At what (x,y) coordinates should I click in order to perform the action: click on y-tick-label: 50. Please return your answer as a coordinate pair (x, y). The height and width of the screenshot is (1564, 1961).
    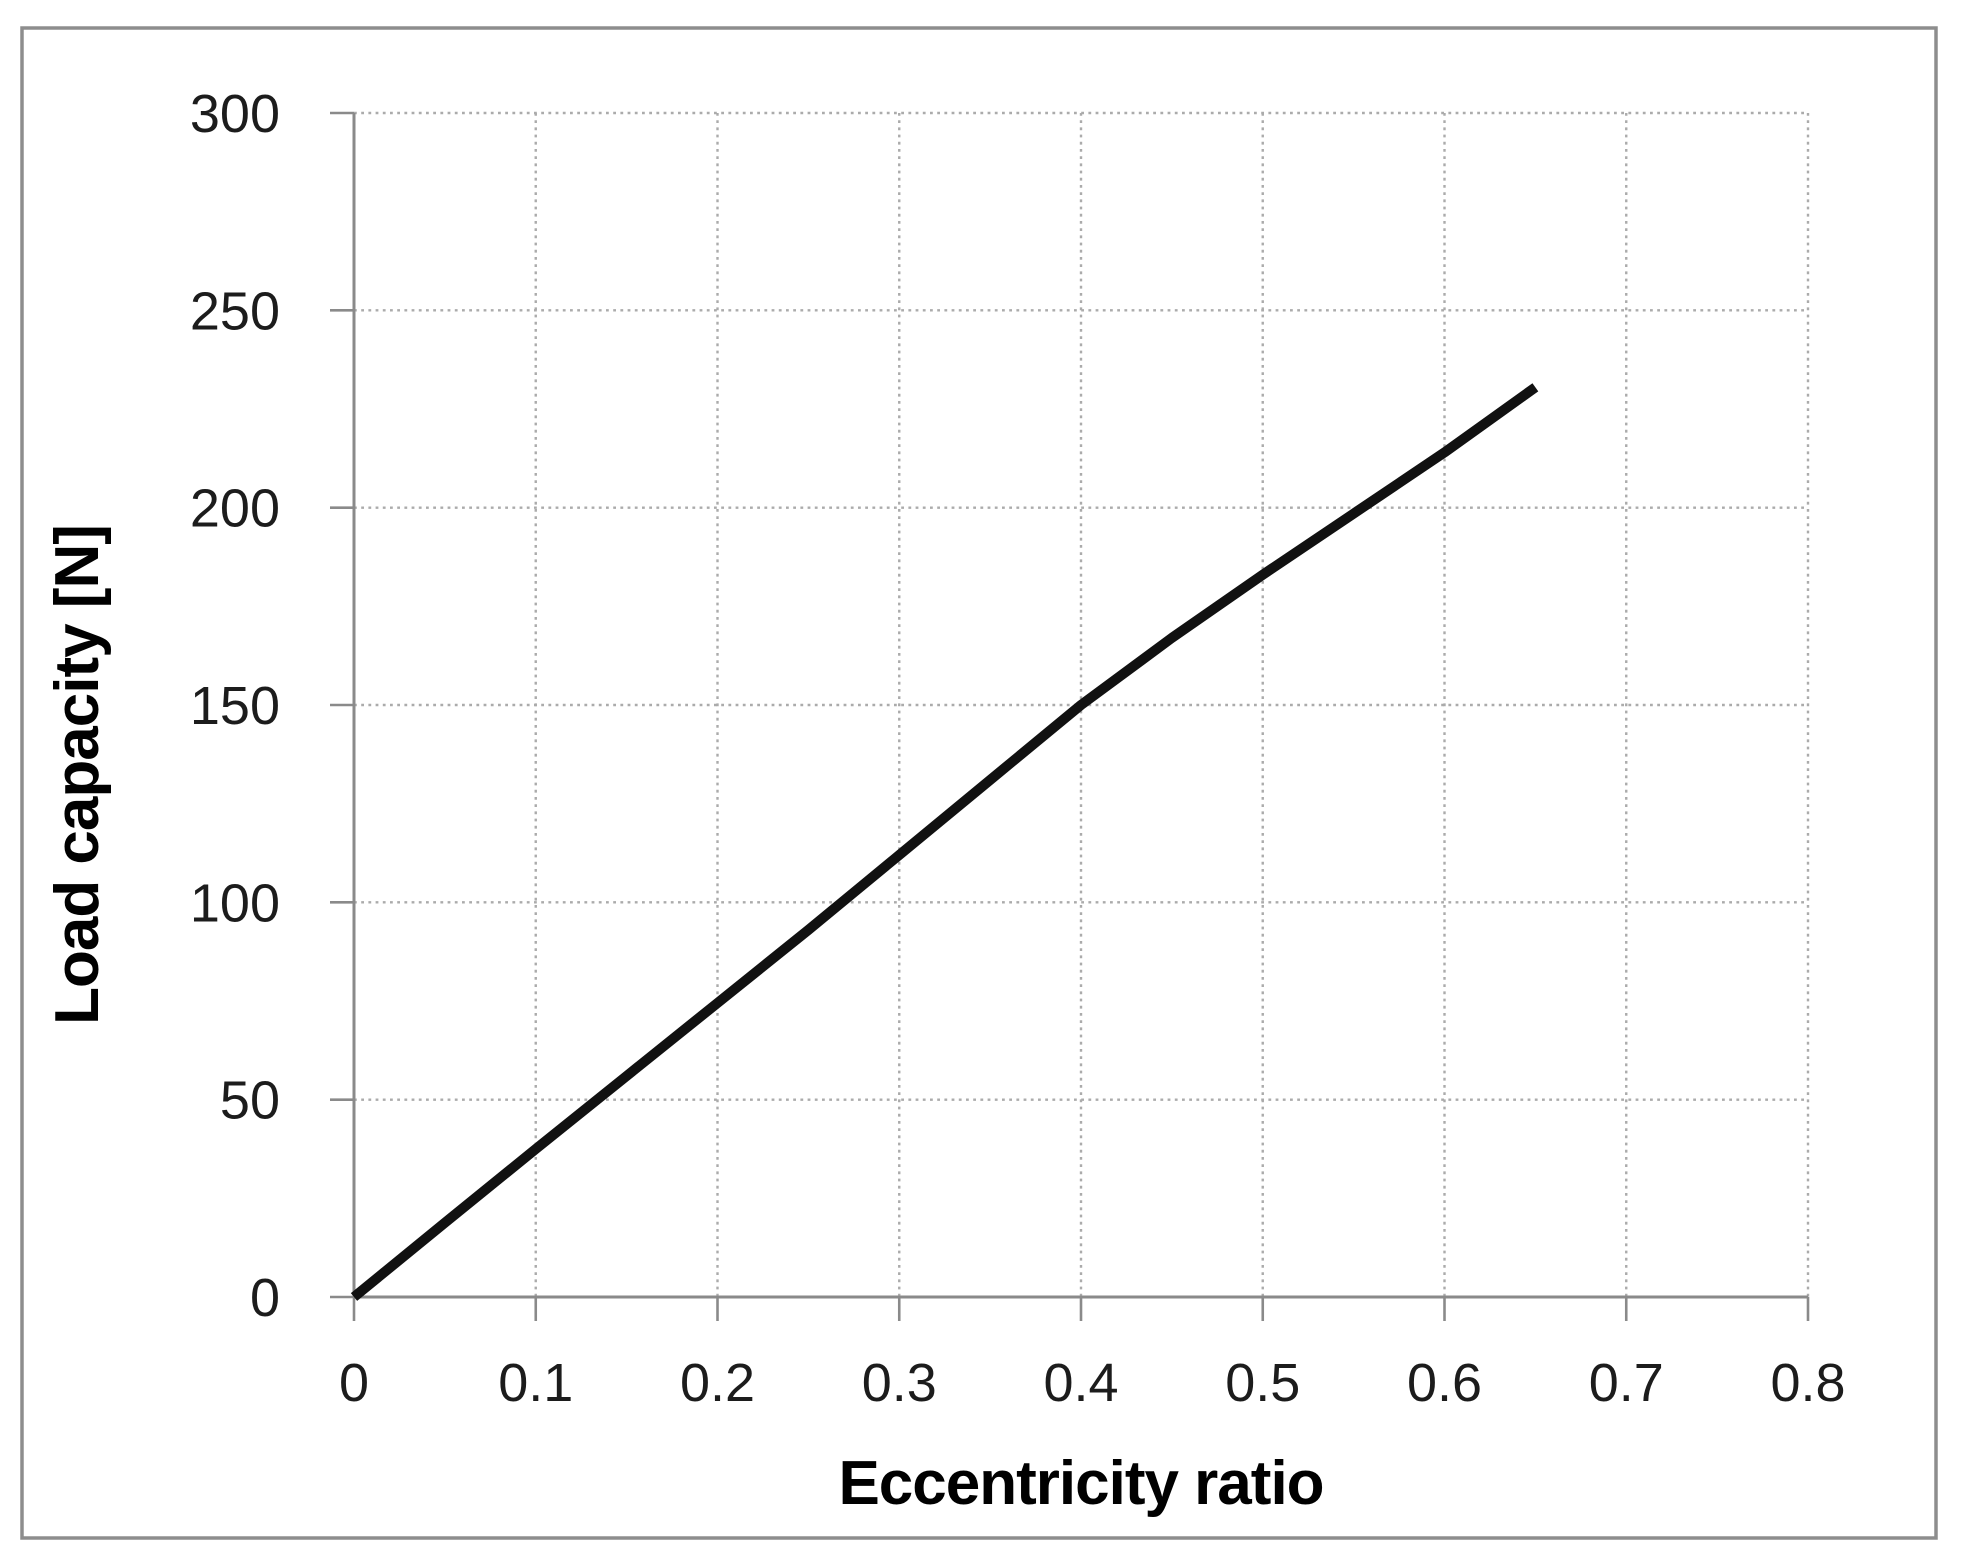
    Looking at the image, I should click on (250, 1101).